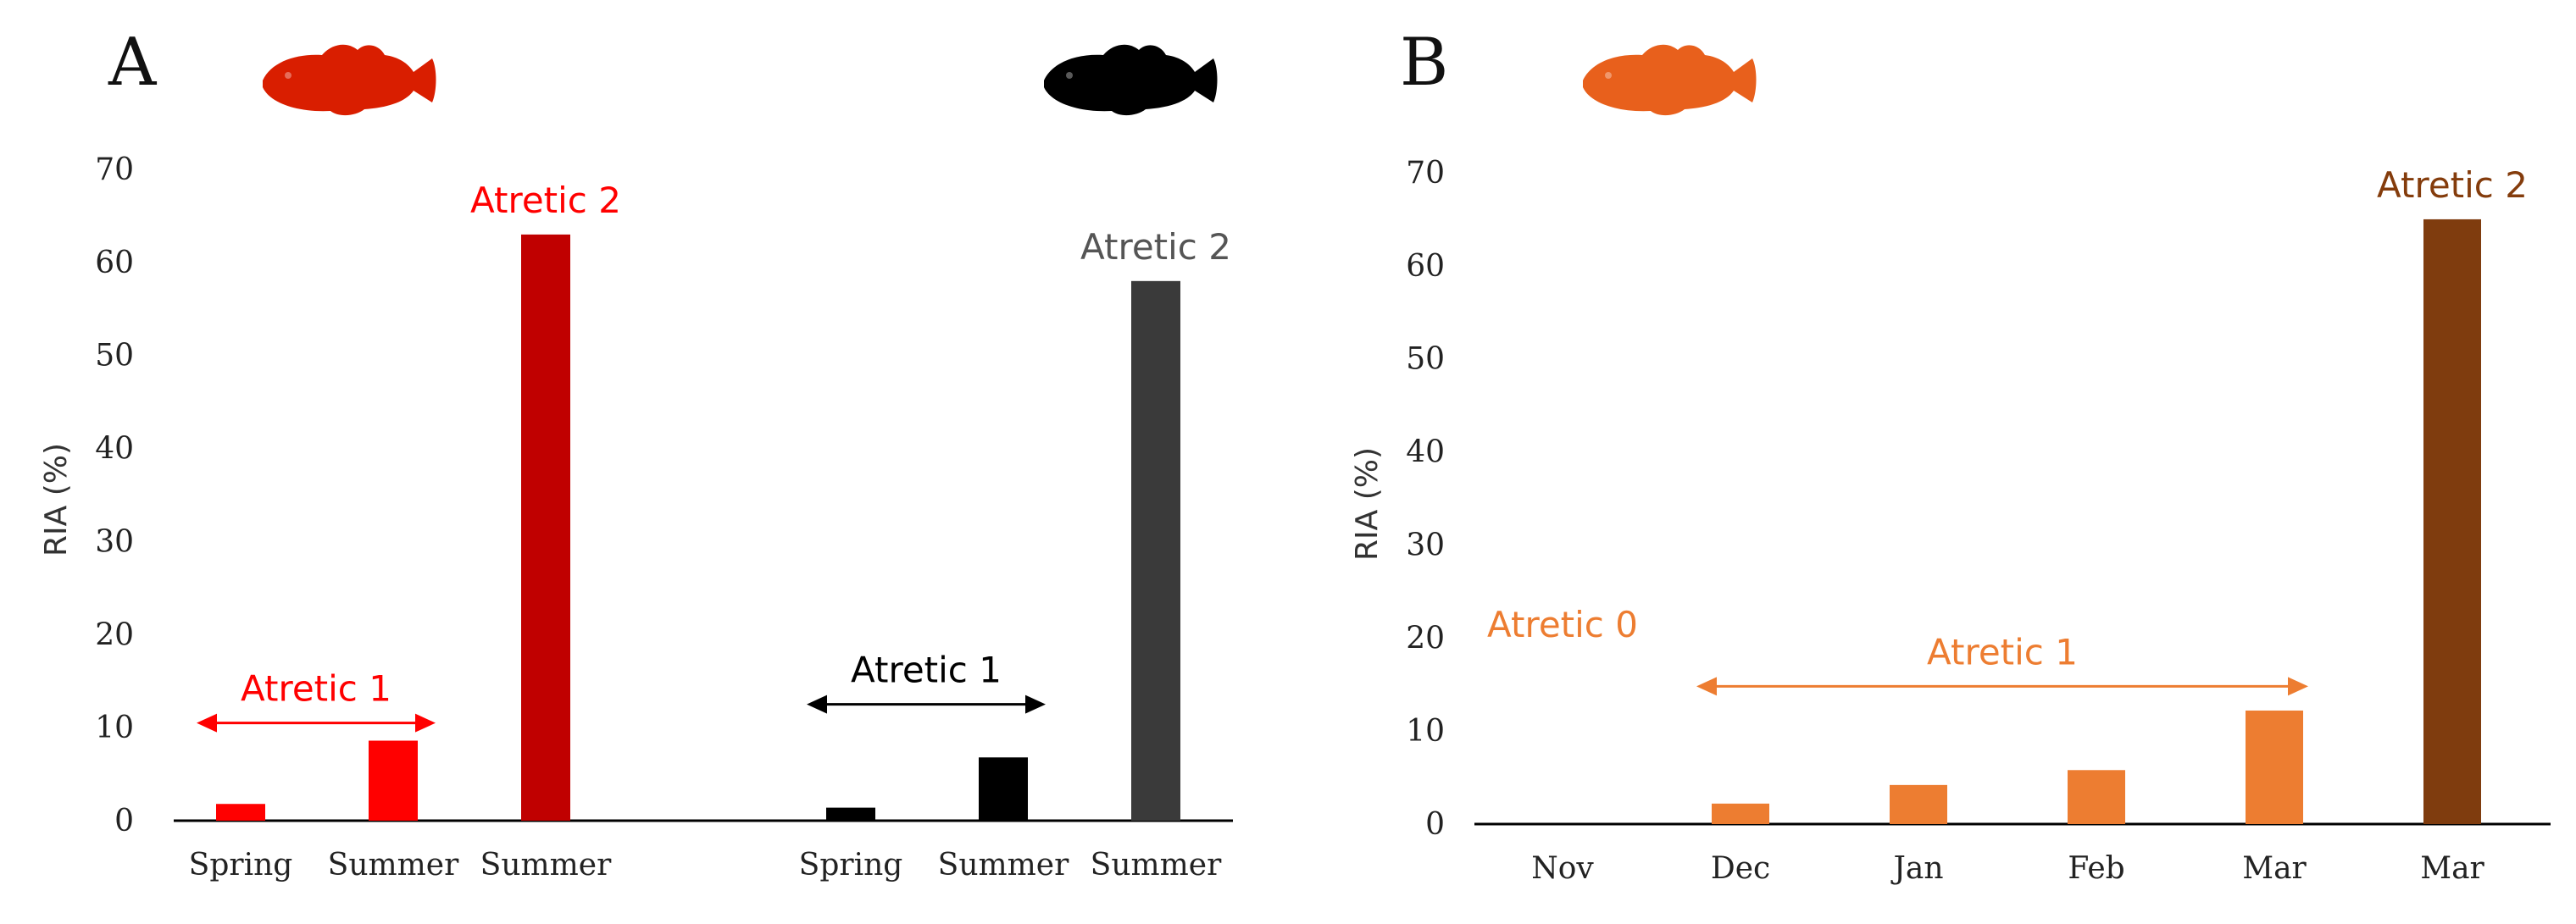  Describe the element at coordinates (2007, 868) in the screenshot. I see `categories-b: Nov Dec Jan Feb Mar Mar` at that location.